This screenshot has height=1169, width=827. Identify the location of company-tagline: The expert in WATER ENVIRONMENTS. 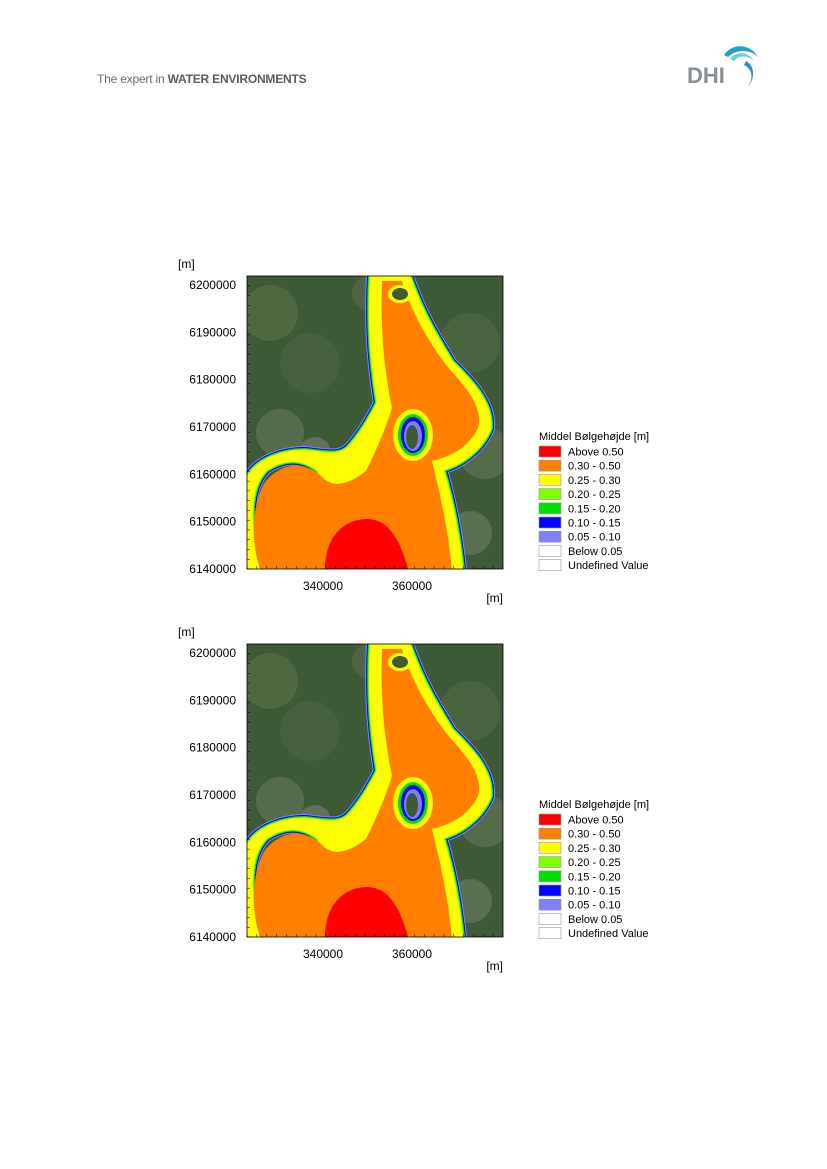
(202, 79).